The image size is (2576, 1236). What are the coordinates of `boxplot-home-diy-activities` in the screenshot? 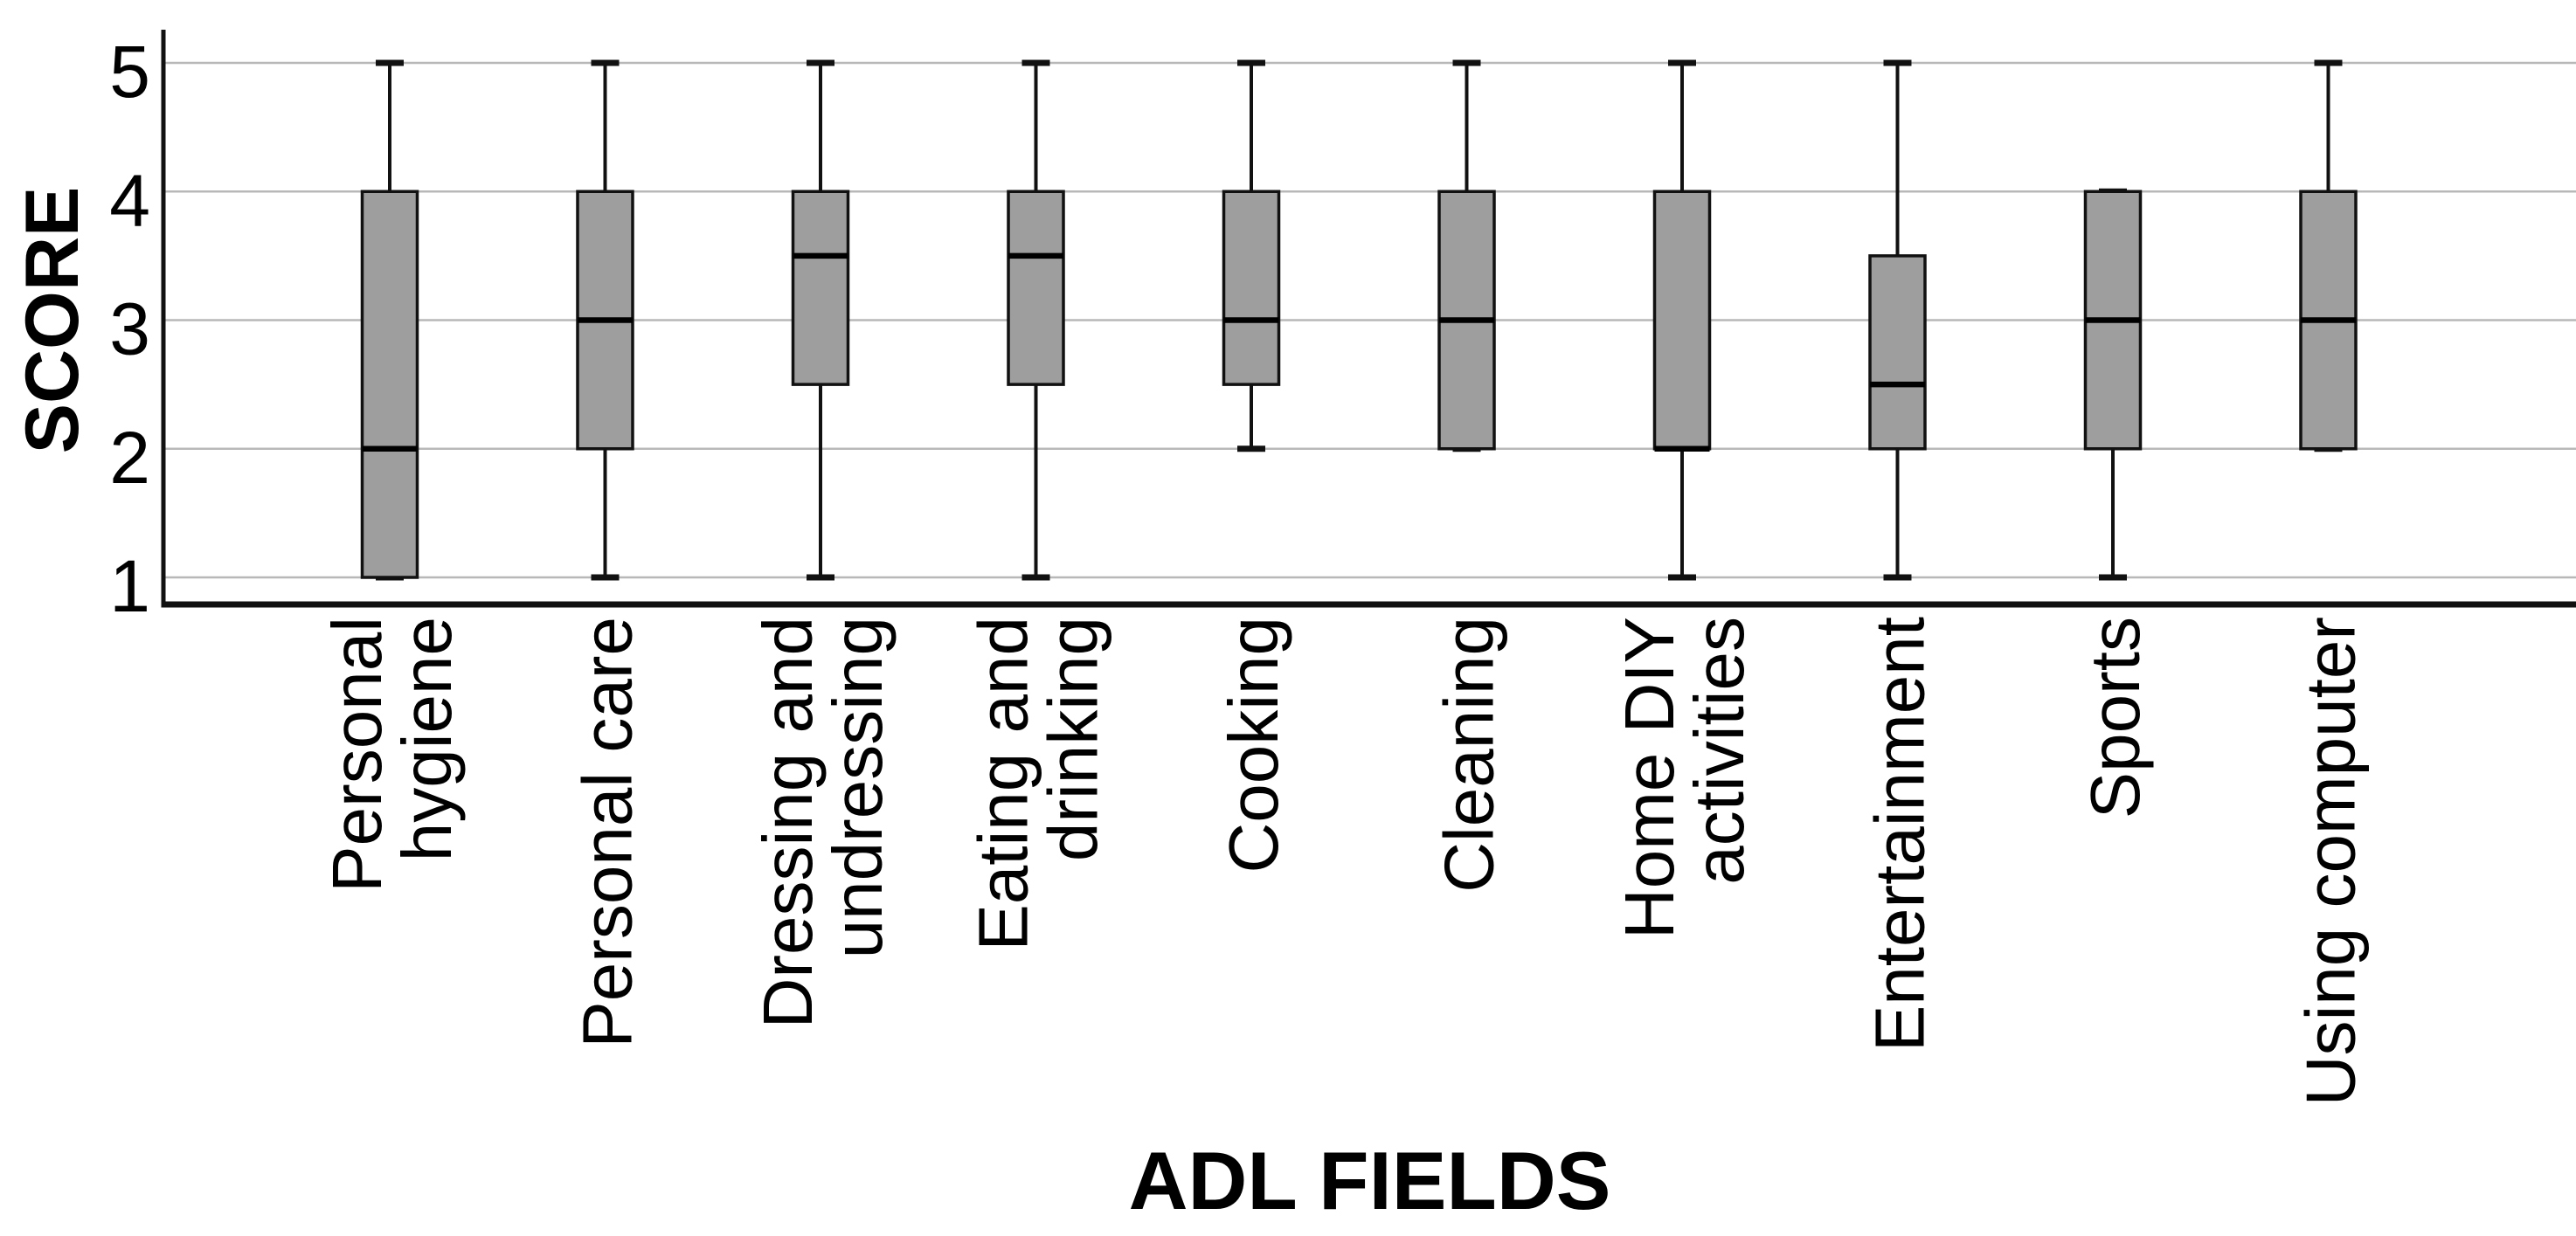 It's located at (1682, 320).